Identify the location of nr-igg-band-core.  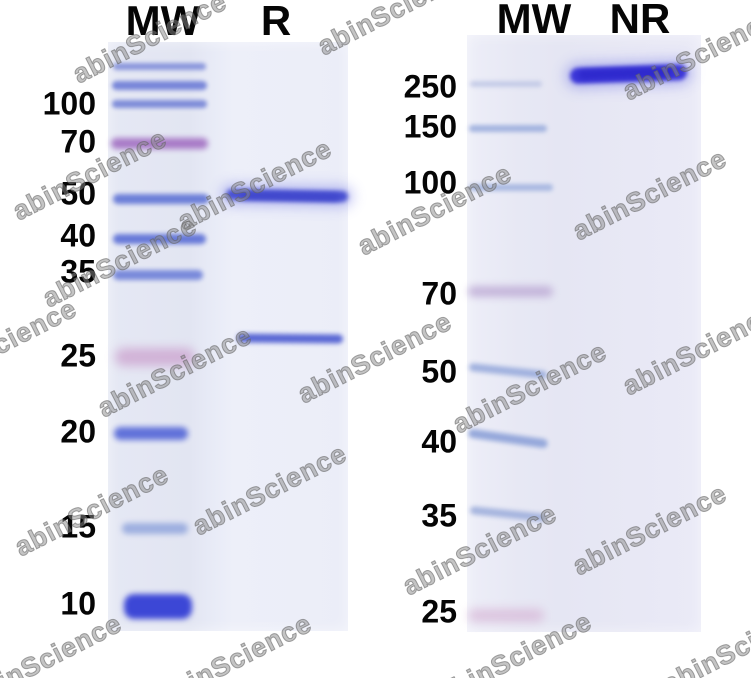
(625, 73).